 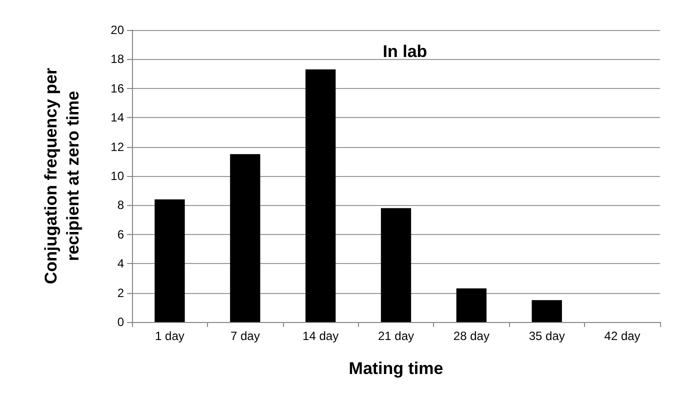 I want to click on y-tick-label: 20, so click(x=117, y=30).